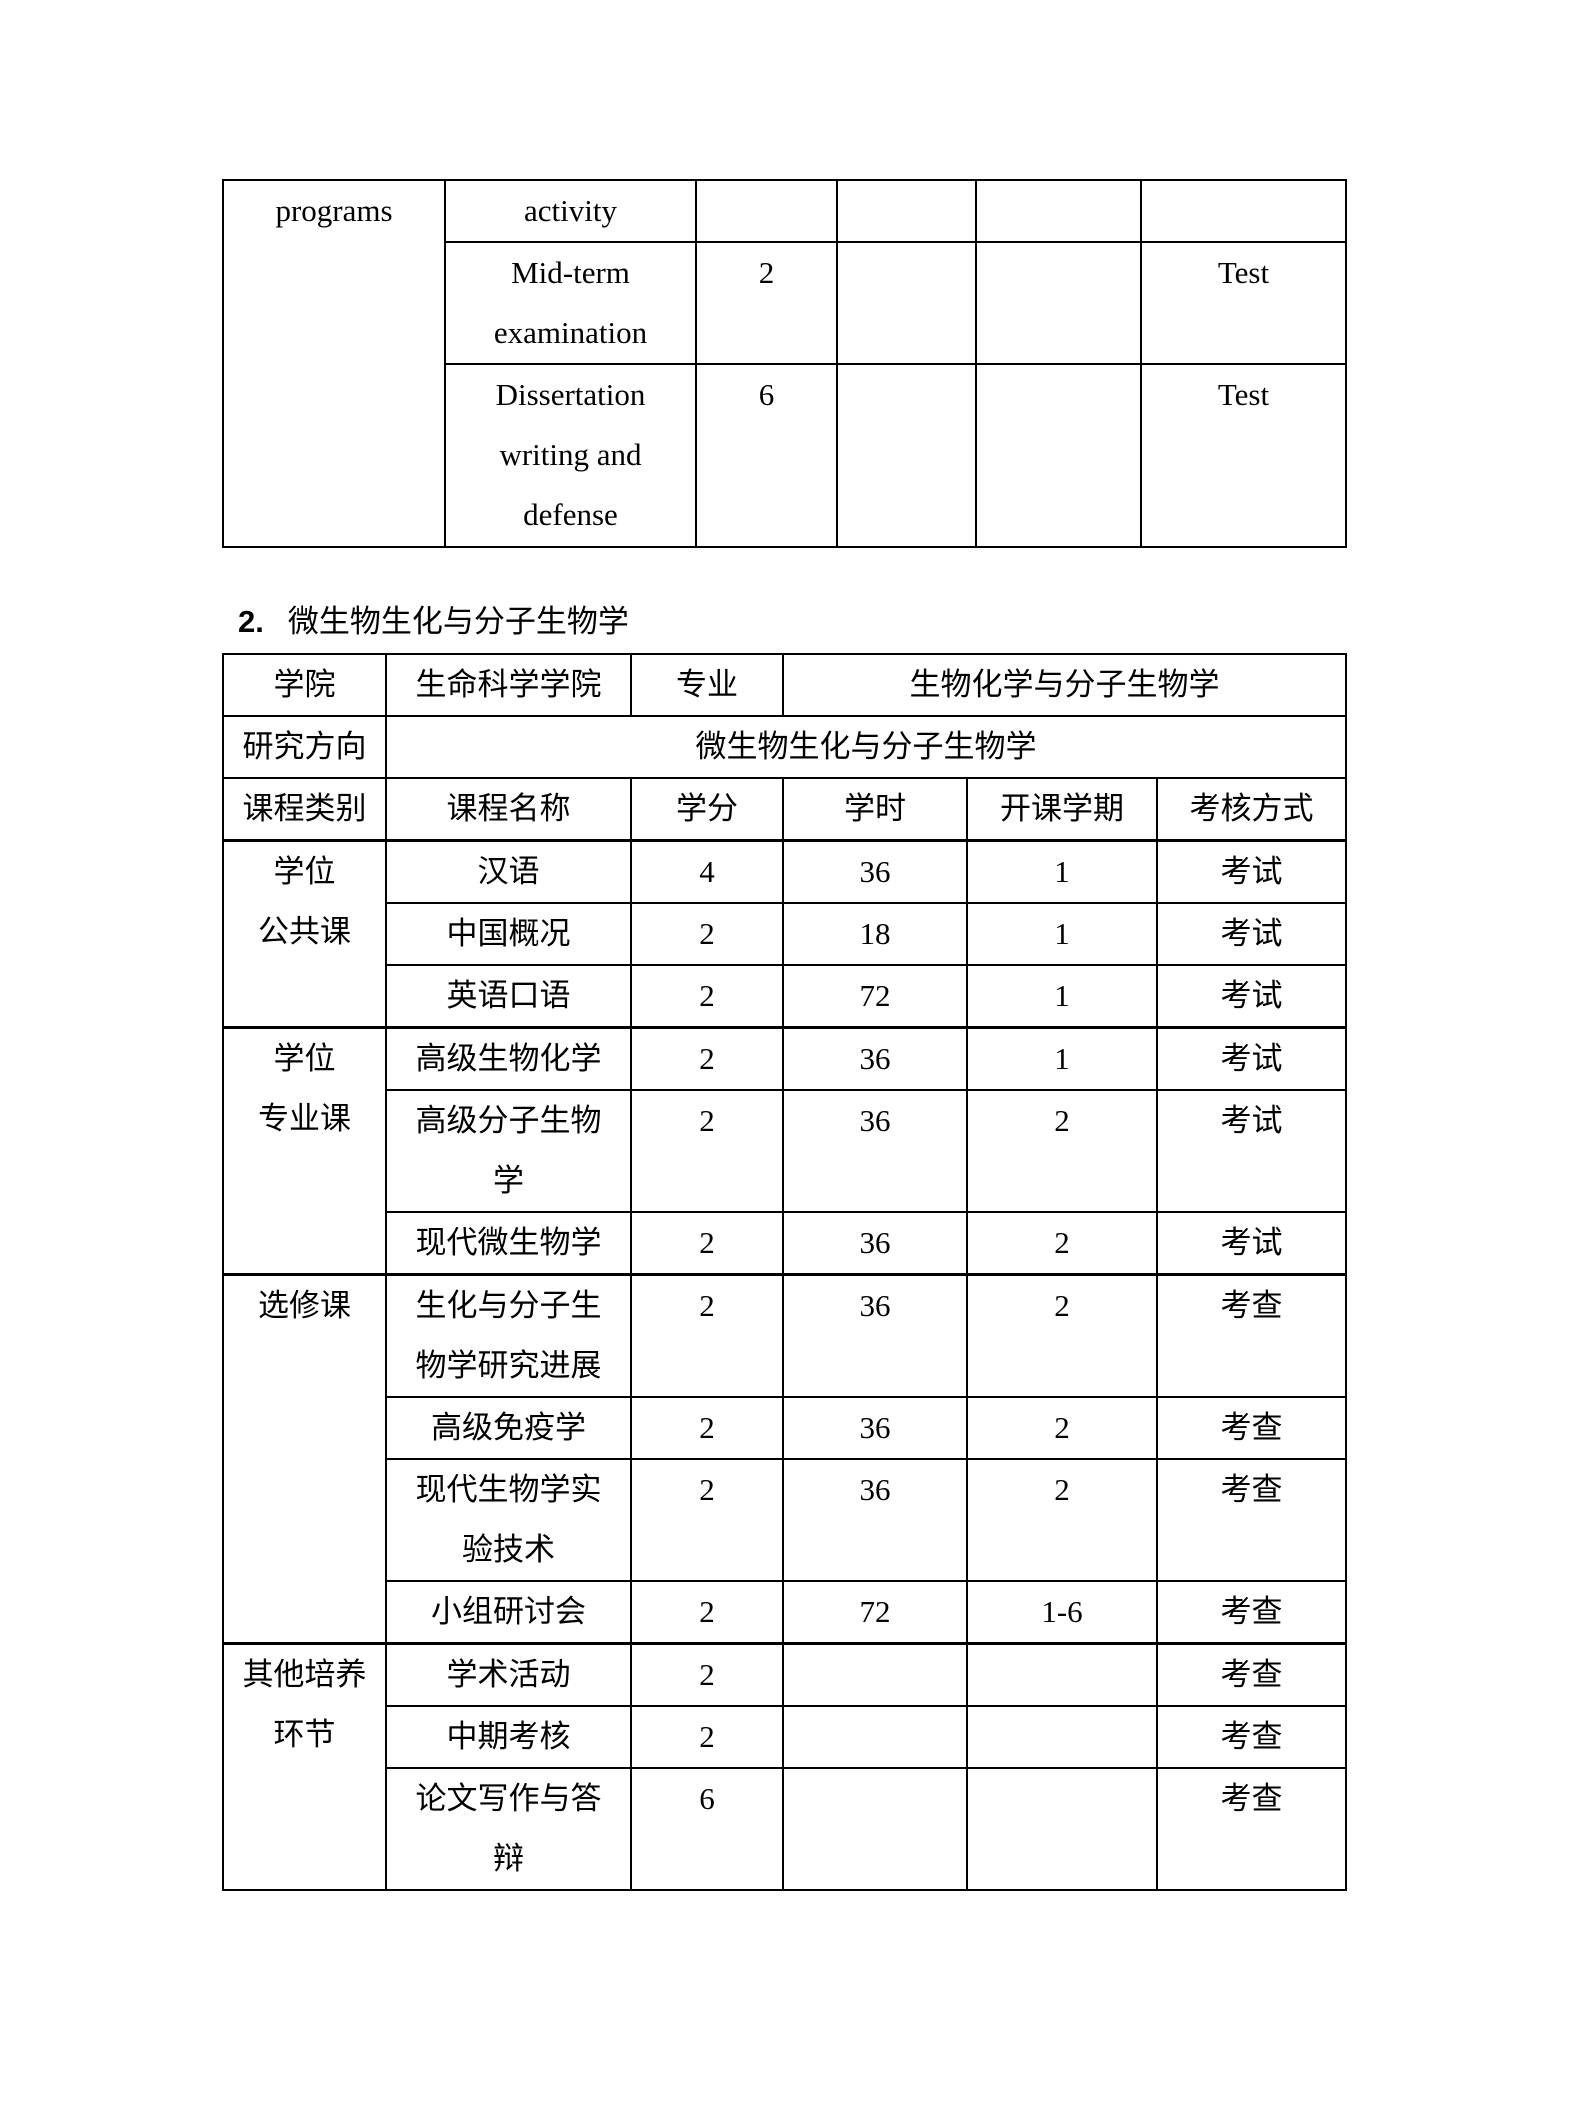 This screenshot has width=1569, height=2105. What do you see at coordinates (251, 621) in the screenshot?
I see `section-number: 2.` at bounding box center [251, 621].